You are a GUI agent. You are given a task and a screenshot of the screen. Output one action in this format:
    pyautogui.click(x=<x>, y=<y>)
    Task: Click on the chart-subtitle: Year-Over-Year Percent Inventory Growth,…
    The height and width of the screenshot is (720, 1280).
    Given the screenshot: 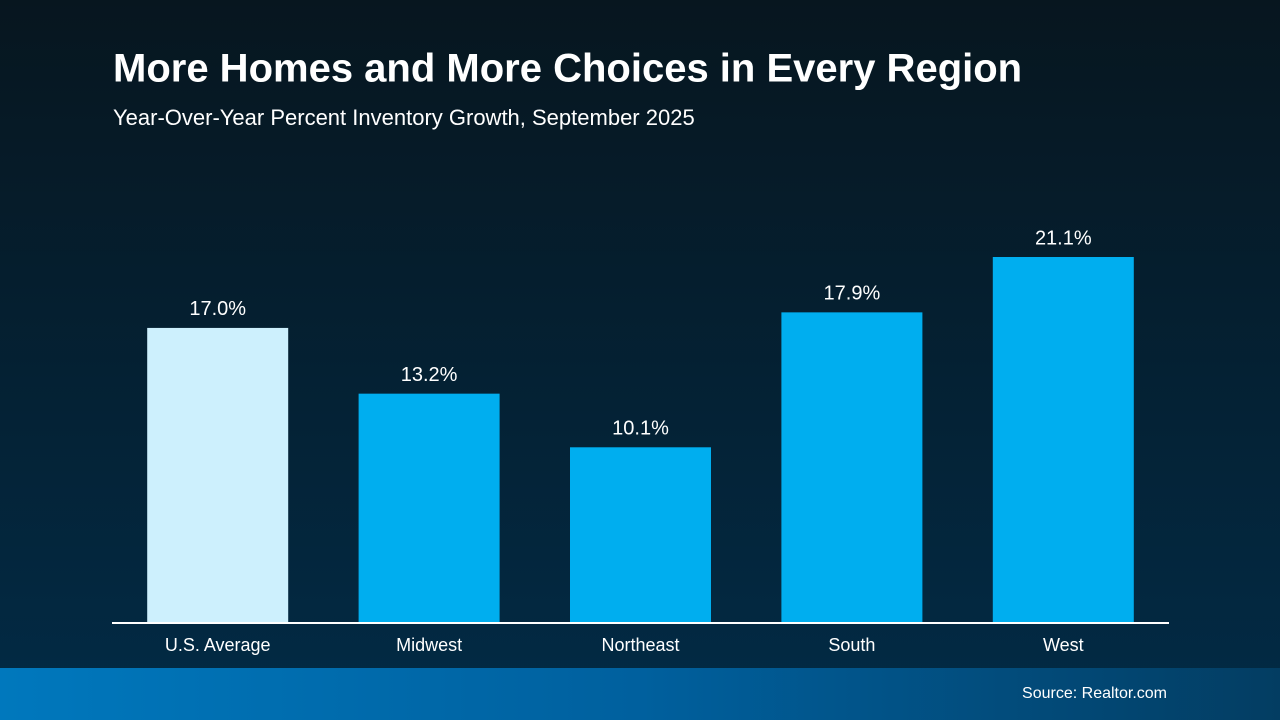 What is the action you would take?
    pyautogui.click(x=404, y=117)
    